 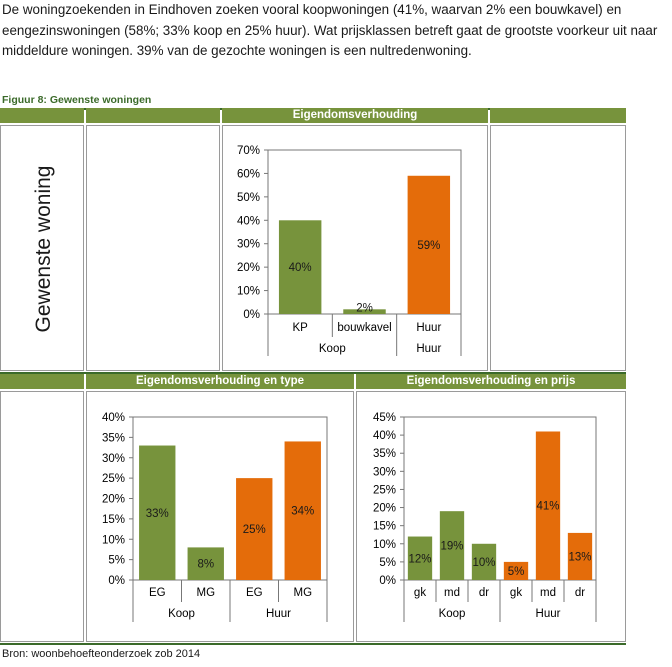 I want to click on chart3-data-label: 19%, so click(x=451, y=547).